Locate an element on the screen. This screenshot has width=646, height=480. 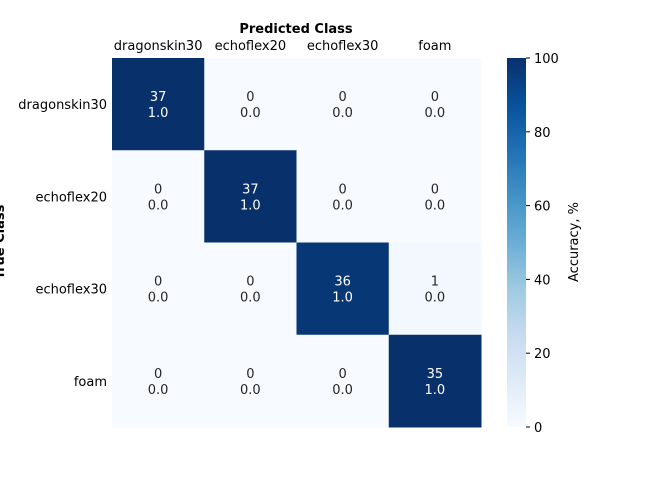
x-tick-label: foam is located at coordinates (434, 46).